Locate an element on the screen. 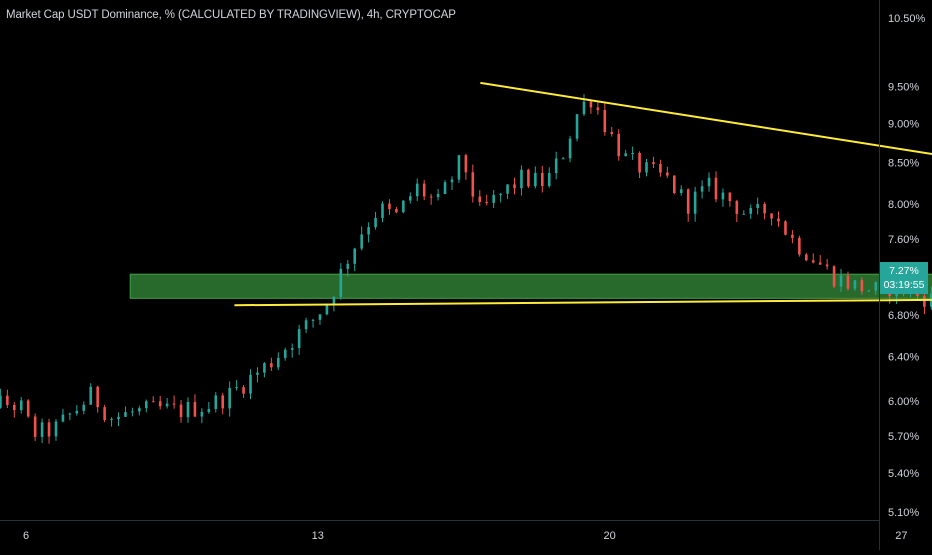 The height and width of the screenshot is (555, 932). y-tick-label: 7.60% is located at coordinates (903, 240).